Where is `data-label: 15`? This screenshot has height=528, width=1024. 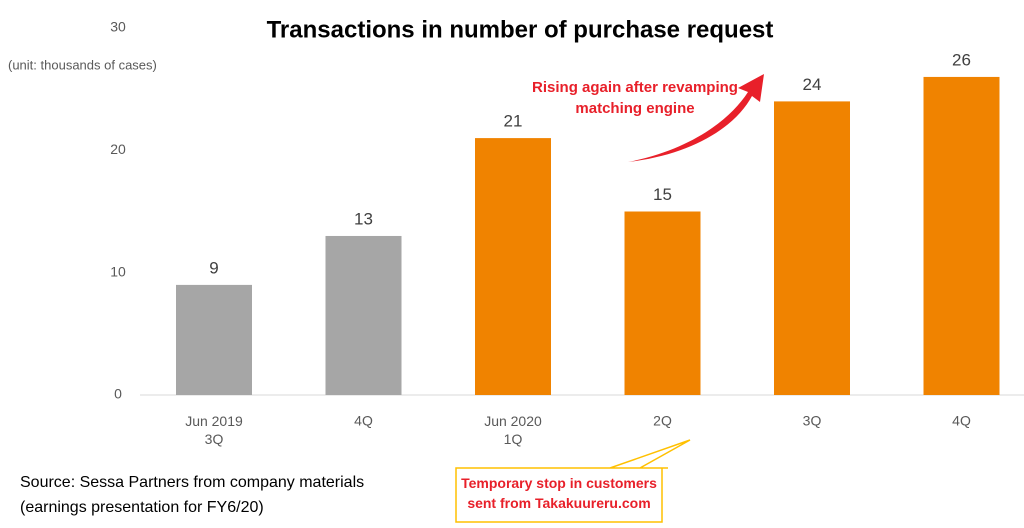 data-label: 15 is located at coordinates (662, 194).